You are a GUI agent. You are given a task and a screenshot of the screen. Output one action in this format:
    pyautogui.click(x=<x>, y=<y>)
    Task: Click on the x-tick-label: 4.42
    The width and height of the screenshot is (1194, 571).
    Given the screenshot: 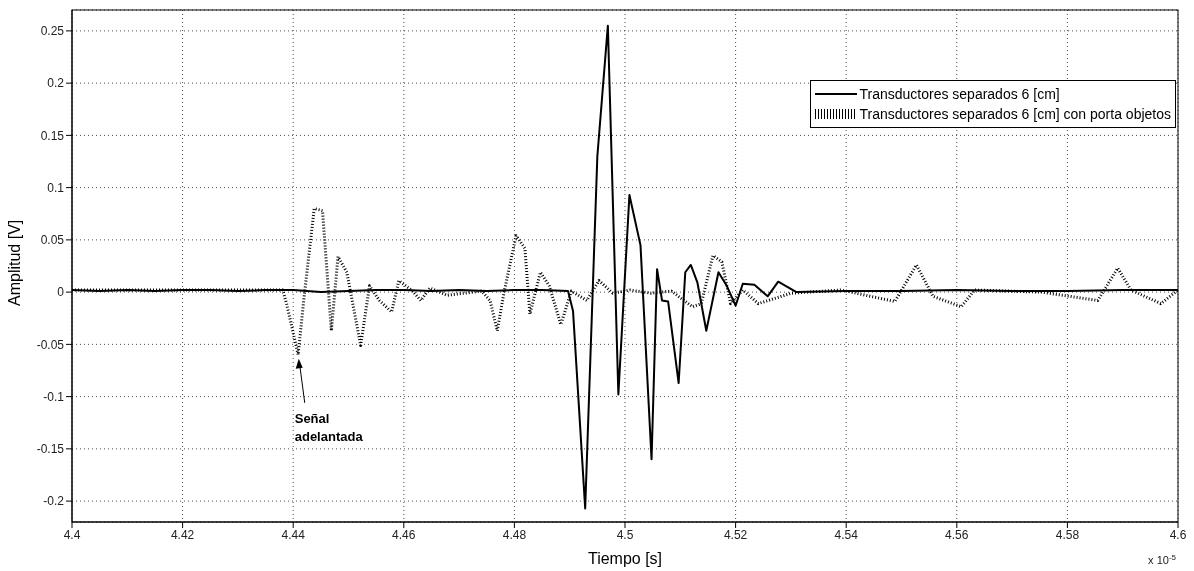 What is the action you would take?
    pyautogui.click(x=182, y=534)
    